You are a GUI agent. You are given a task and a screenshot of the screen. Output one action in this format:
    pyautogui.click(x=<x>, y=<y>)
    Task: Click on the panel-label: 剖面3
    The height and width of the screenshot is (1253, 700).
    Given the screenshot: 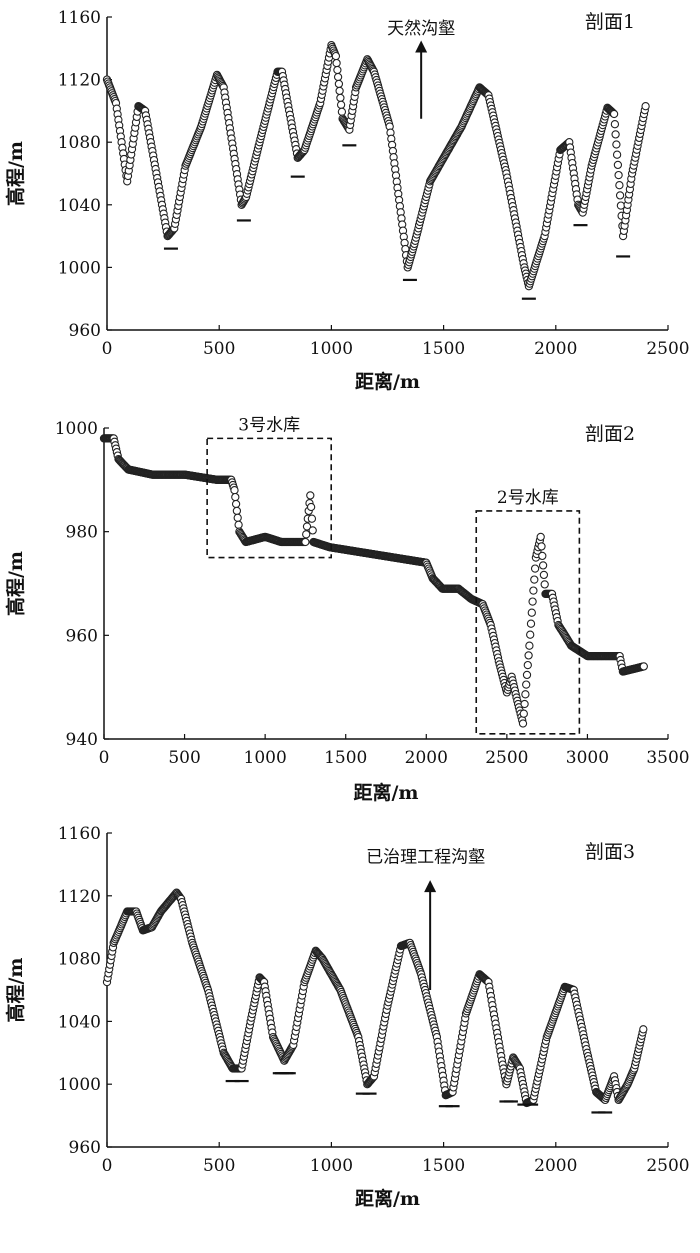 What is the action you would take?
    pyautogui.click(x=610, y=852)
    